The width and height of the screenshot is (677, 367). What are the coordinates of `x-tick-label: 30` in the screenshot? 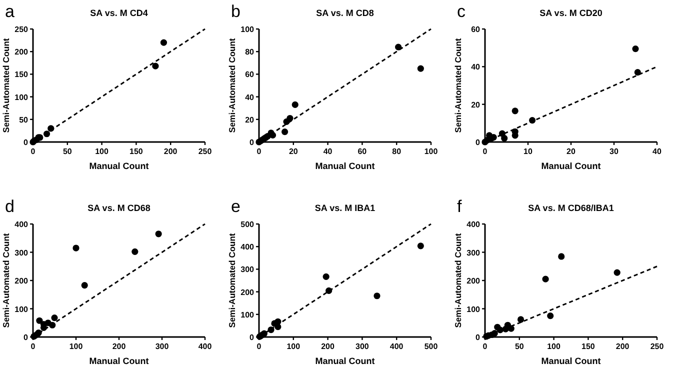 It's located at (614, 151).